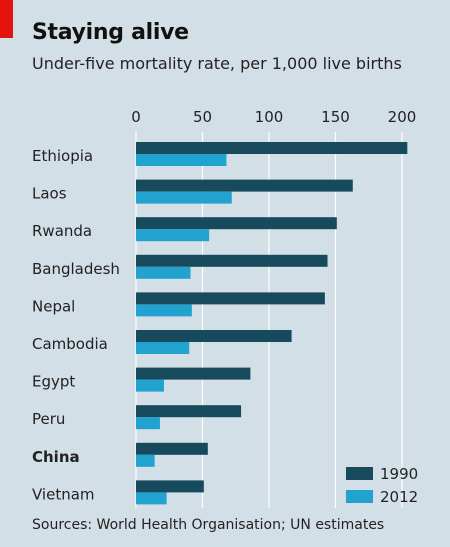 The image size is (450, 547). What do you see at coordinates (53, 306) in the screenshot?
I see `category-label: Nepal` at bounding box center [53, 306].